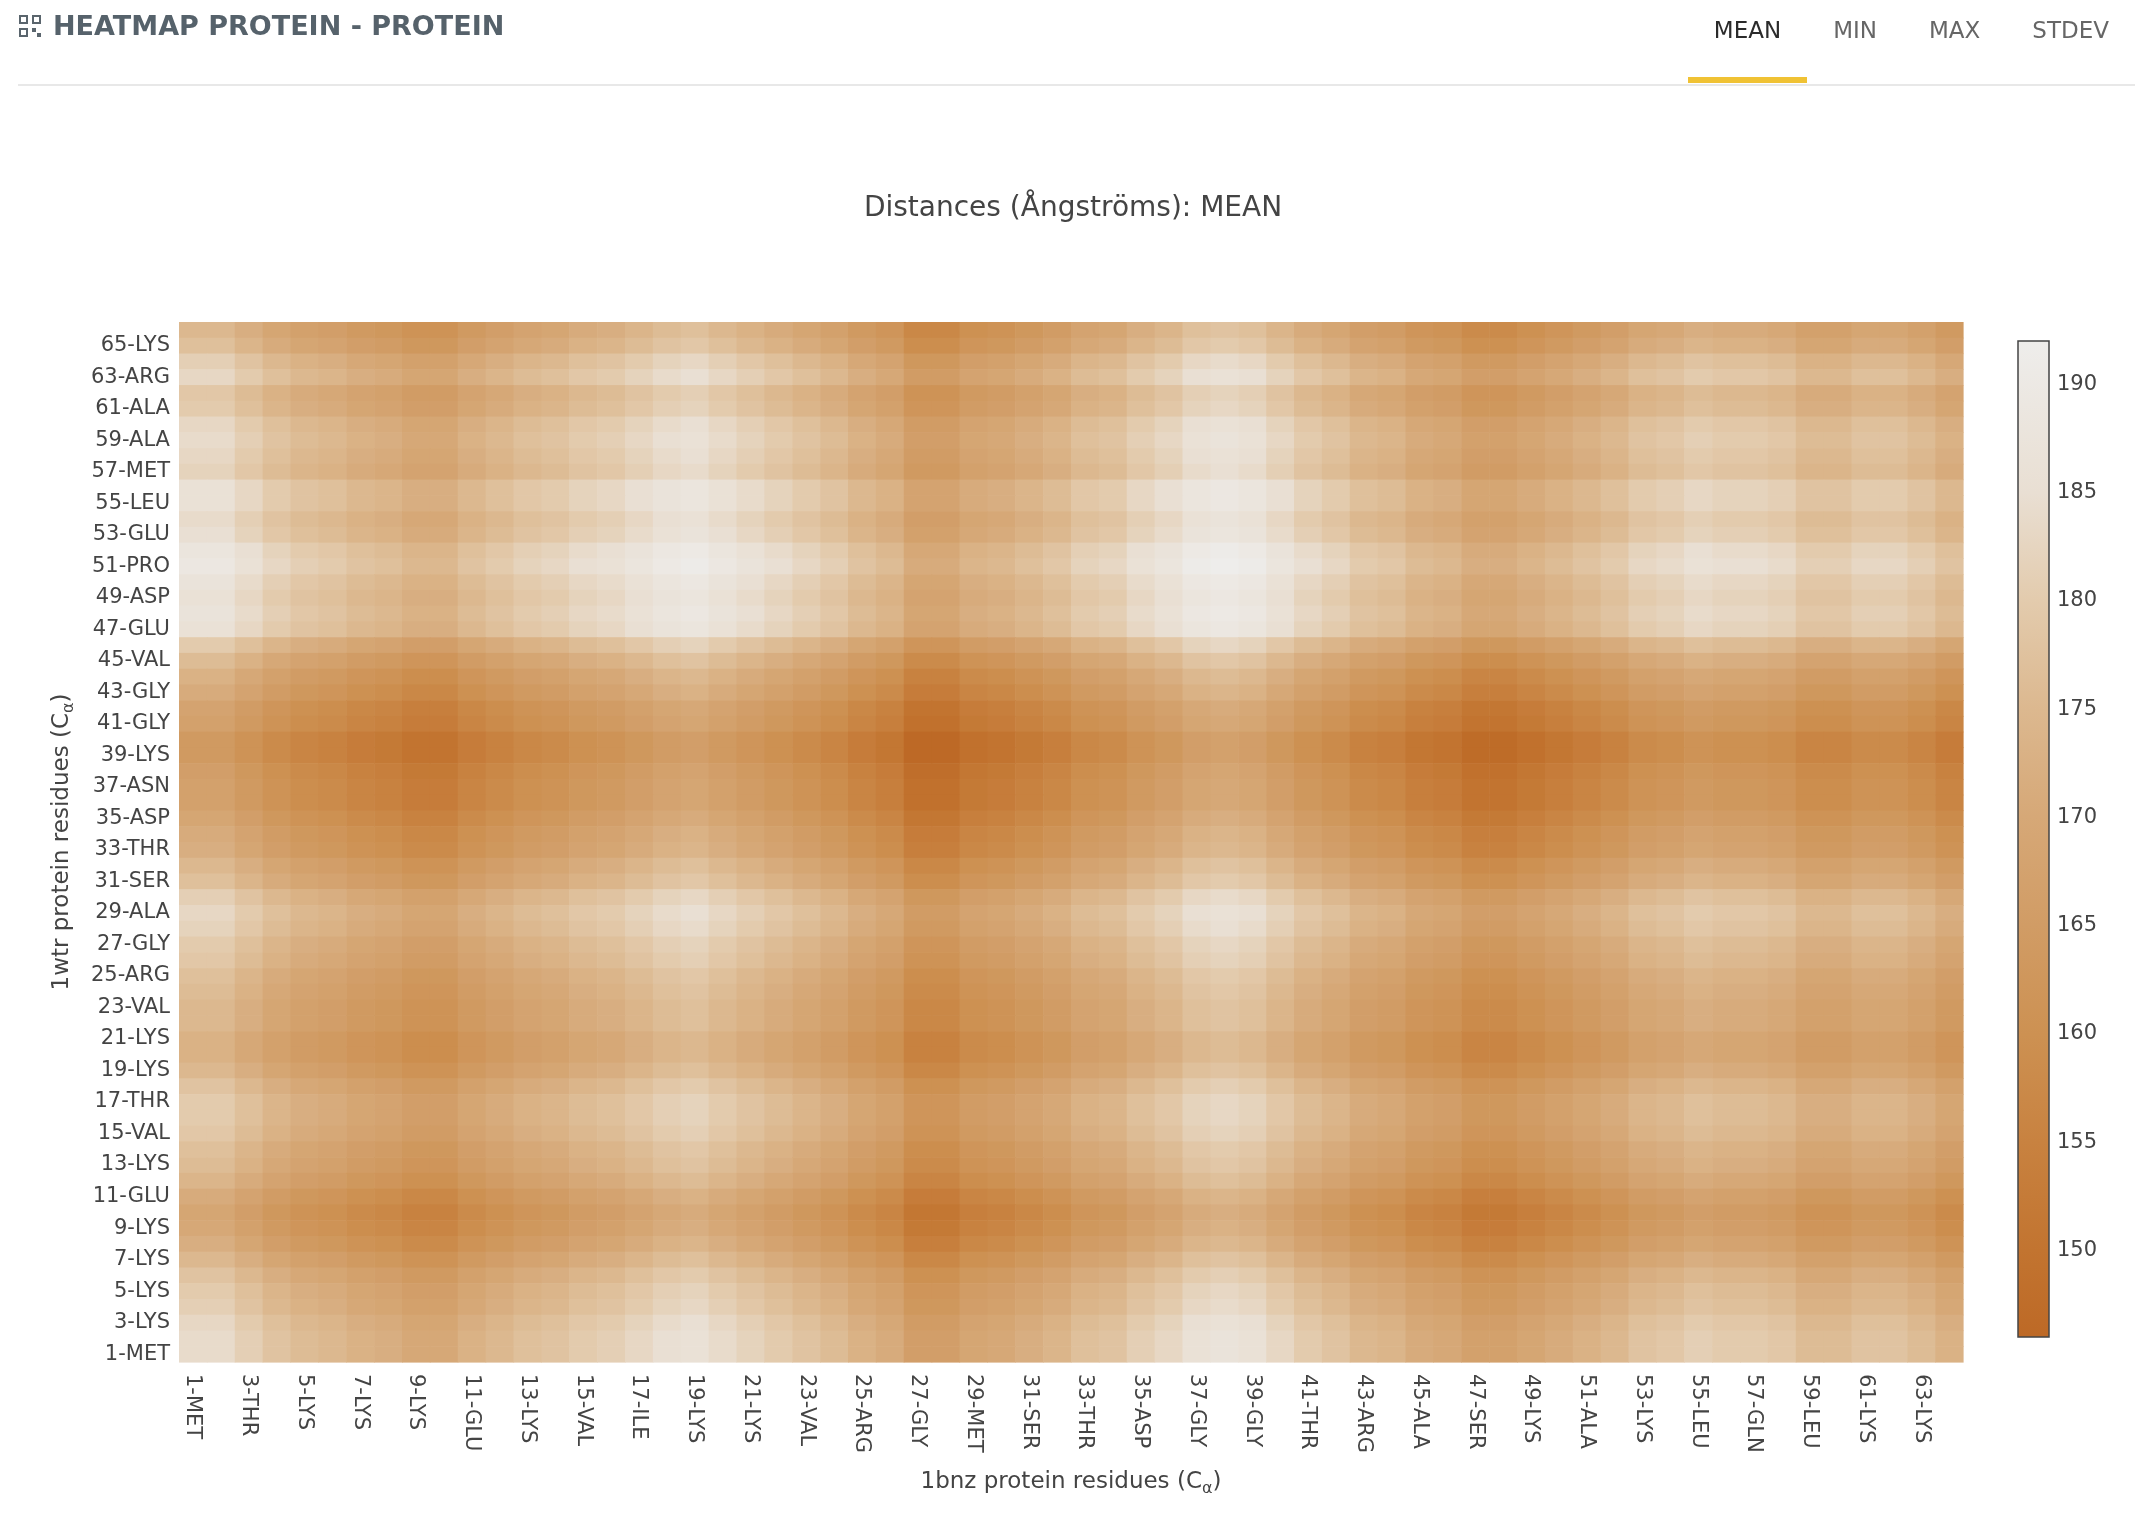  Describe the element at coordinates (137, 1352) in the screenshot. I see `y-tick-label: 1-MET` at that location.